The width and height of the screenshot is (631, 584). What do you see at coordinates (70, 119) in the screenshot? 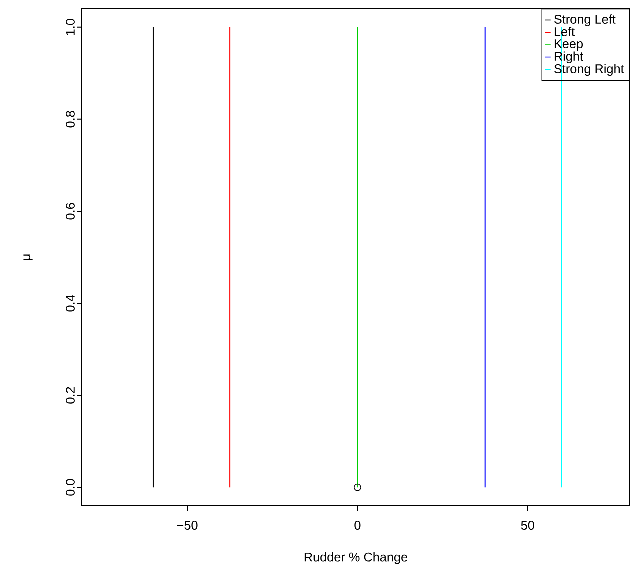
I see `y-tick-label: 0.8` at bounding box center [70, 119].